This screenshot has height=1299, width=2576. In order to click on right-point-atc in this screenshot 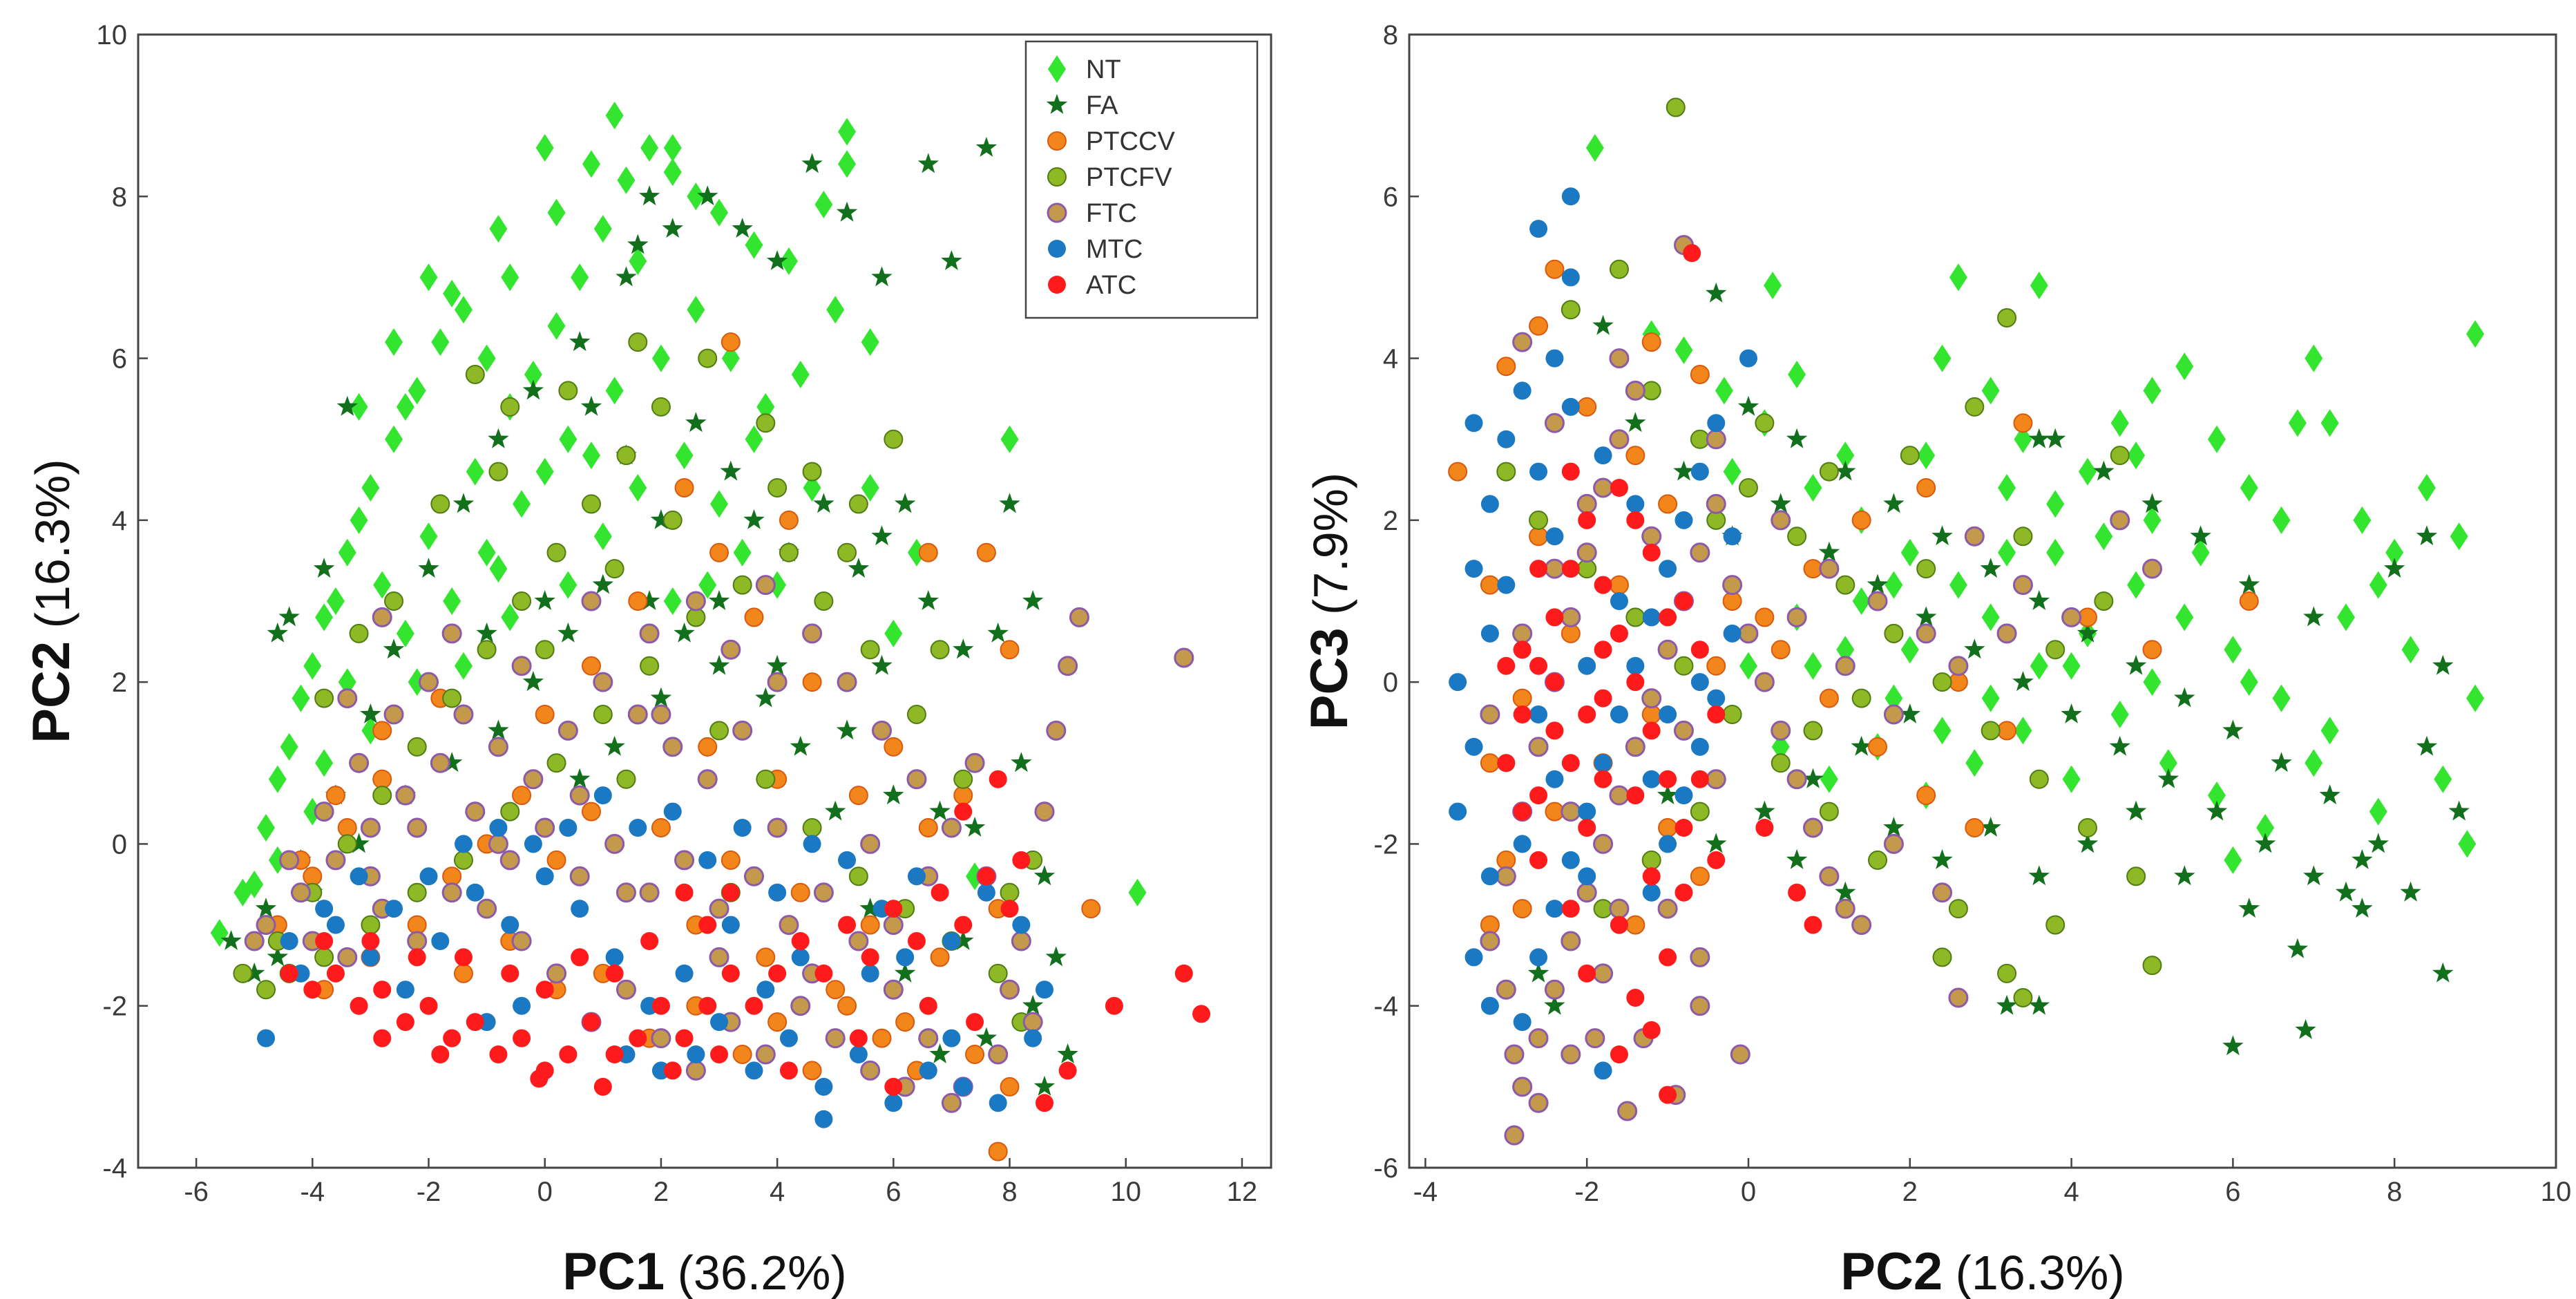, I will do `click(1587, 714)`.